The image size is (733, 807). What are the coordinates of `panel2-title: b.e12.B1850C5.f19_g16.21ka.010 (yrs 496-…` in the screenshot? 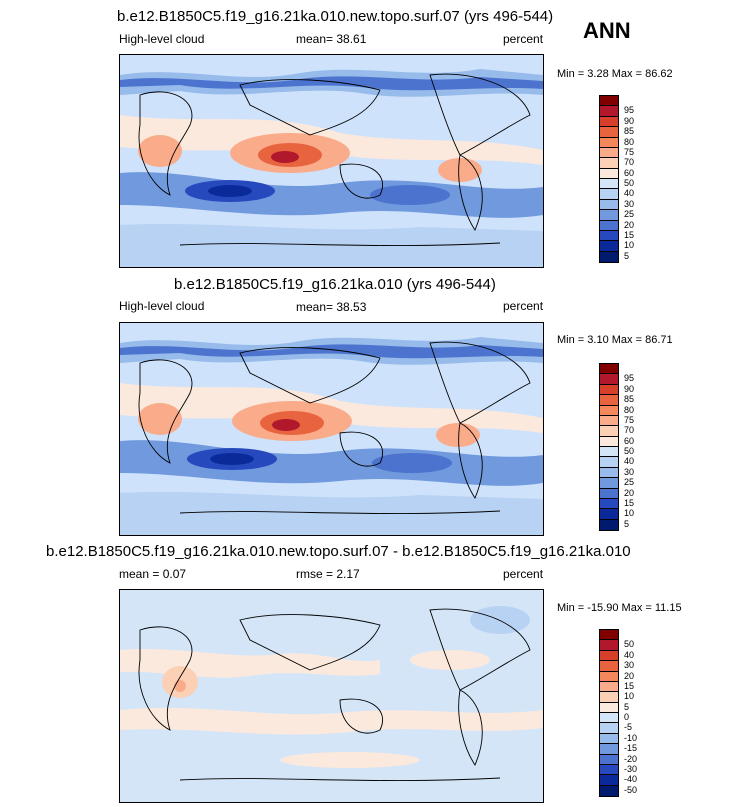 It's located at (335, 284).